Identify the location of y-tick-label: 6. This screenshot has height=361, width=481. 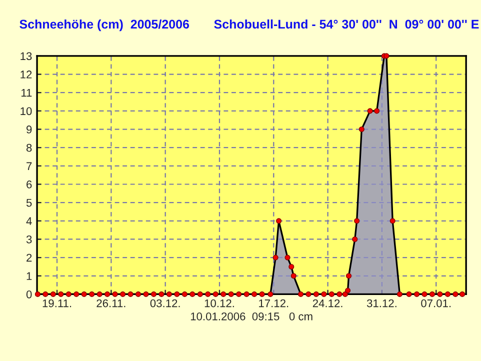
(29, 184).